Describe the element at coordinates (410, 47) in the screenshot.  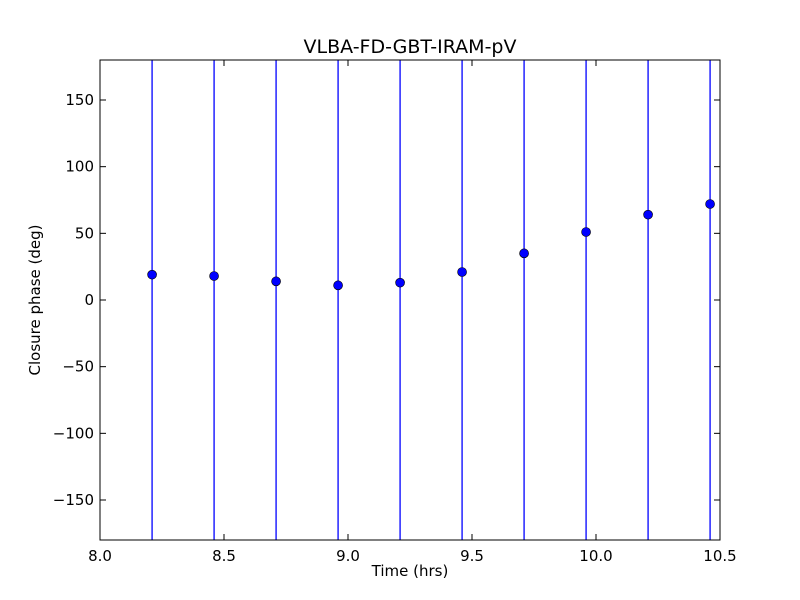
I see `chart-title: VLBA-FD-GBT-IRAM-pV` at that location.